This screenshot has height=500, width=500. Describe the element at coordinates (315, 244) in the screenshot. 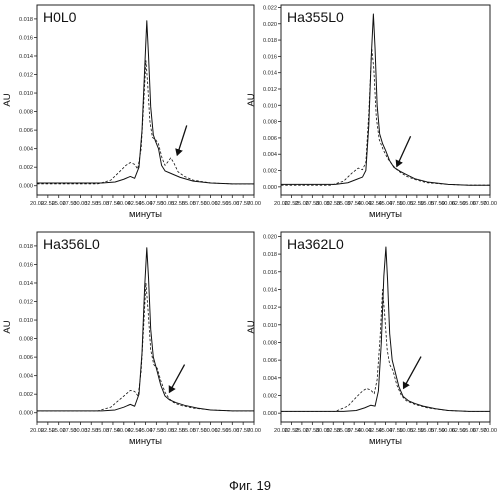

I see `panel-title: Ha362L0` at that location.